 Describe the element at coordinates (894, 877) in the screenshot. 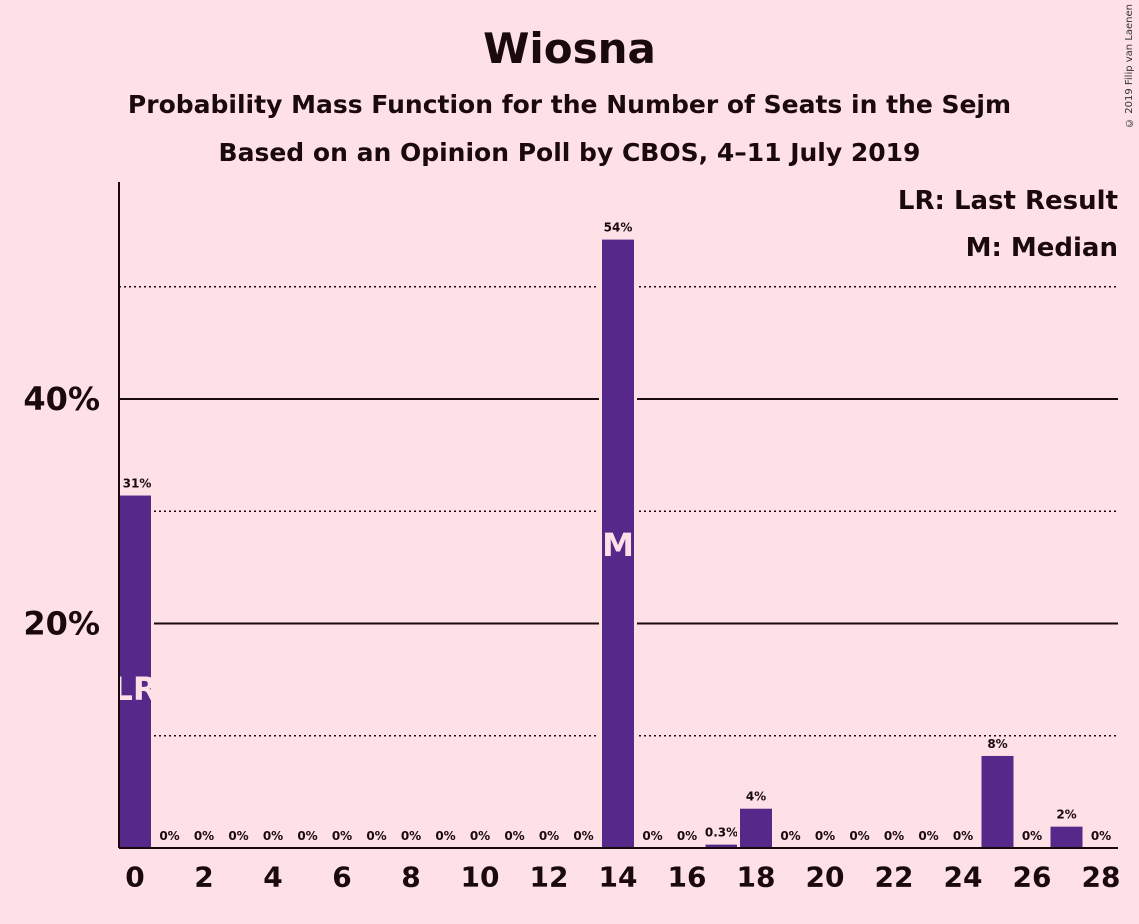

I see `x-tick-22: 22` at that location.